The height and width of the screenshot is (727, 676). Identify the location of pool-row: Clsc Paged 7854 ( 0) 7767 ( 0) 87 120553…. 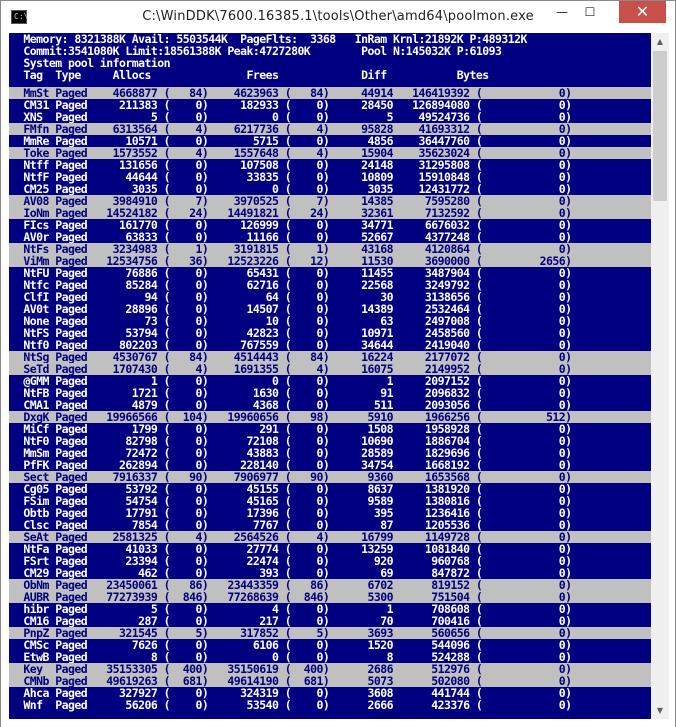
(330, 525).